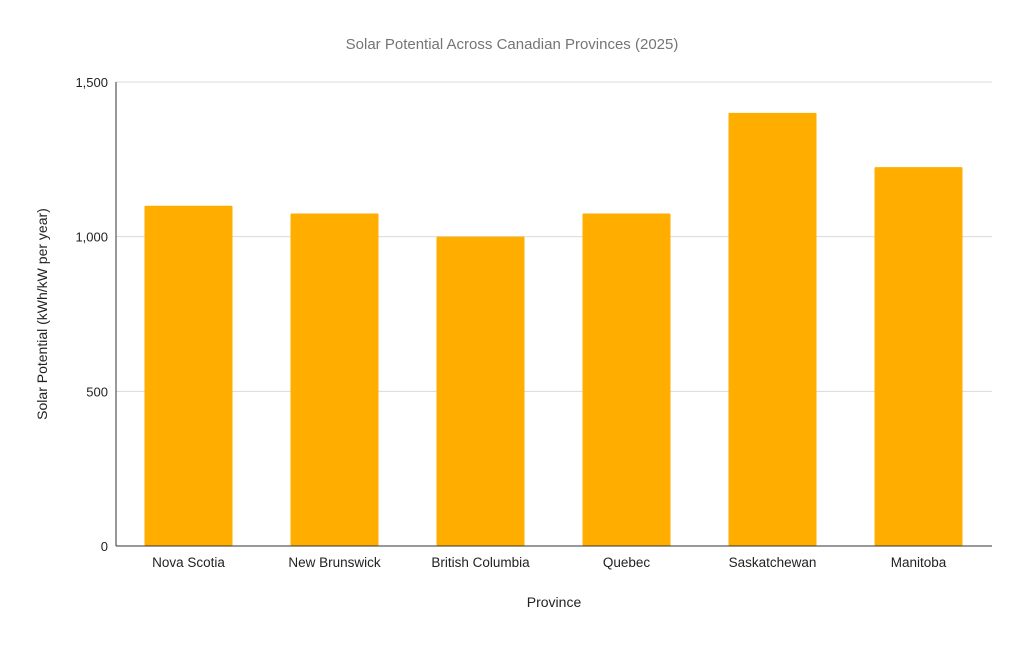 Image resolution: width=1024 pixels, height=648 pixels. I want to click on bar-saskatchewan, so click(772, 329).